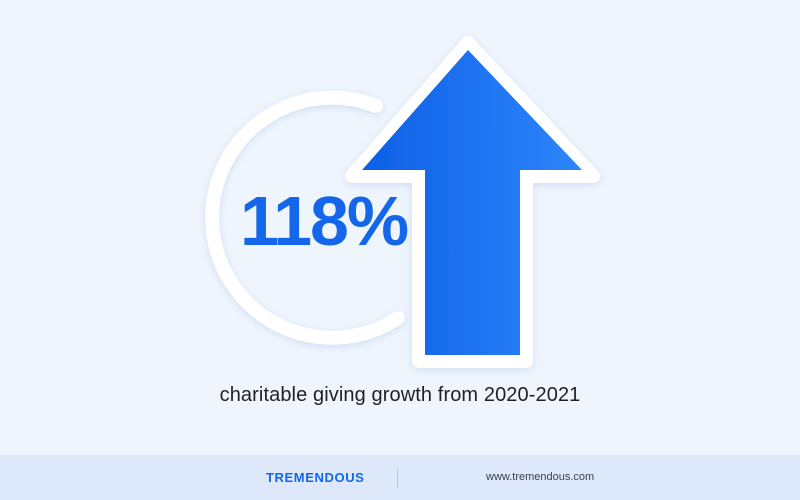 The height and width of the screenshot is (500, 800). I want to click on footer-bar: TREMENDOUS www.tremendous.com, so click(400, 477).